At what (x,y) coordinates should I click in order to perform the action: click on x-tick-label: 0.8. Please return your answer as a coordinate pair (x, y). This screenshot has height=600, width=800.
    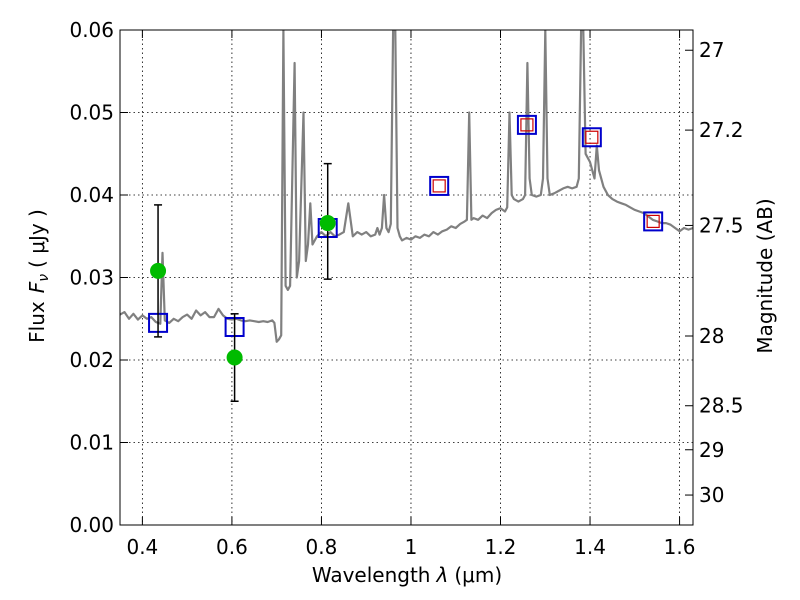
    Looking at the image, I should click on (322, 547).